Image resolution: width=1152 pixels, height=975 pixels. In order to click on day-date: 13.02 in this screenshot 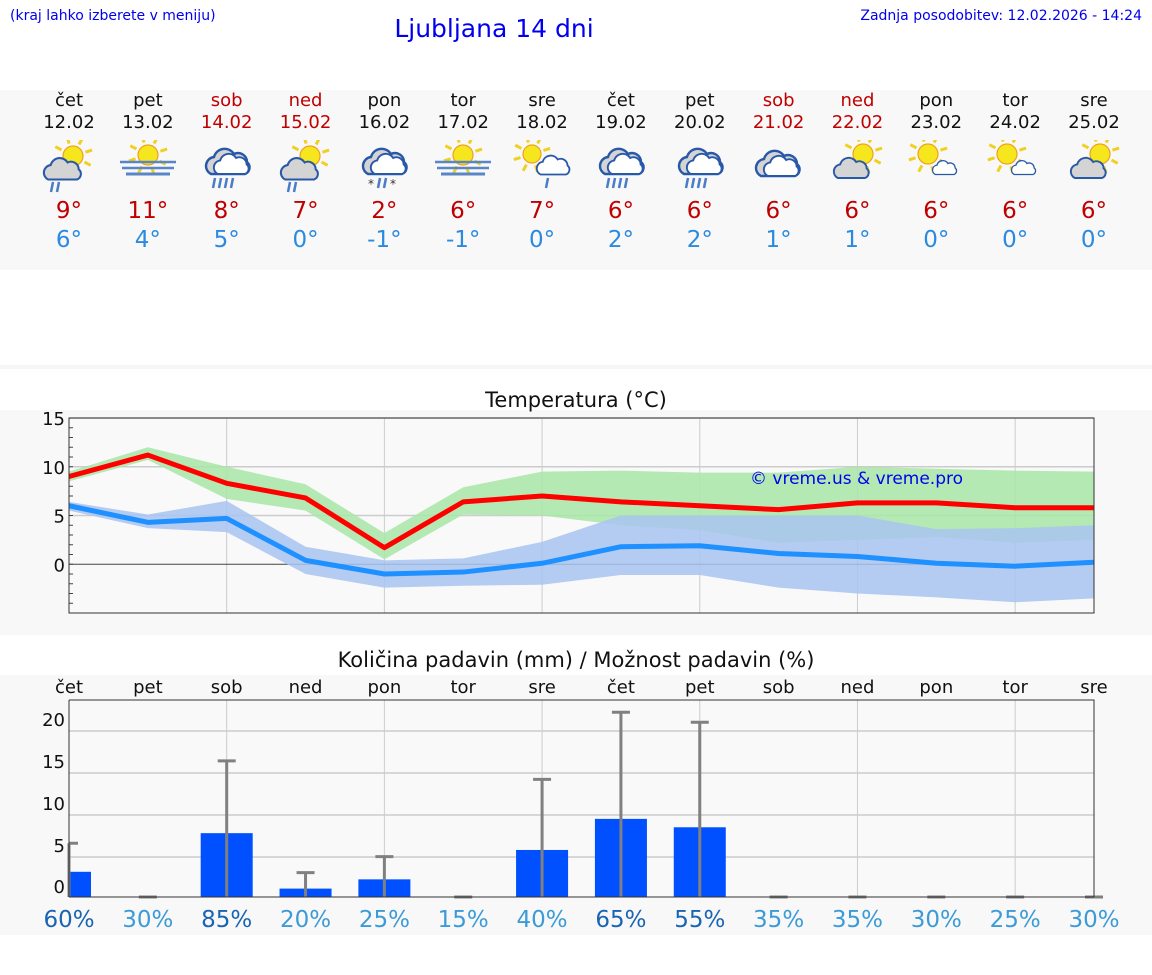, I will do `click(148, 122)`.